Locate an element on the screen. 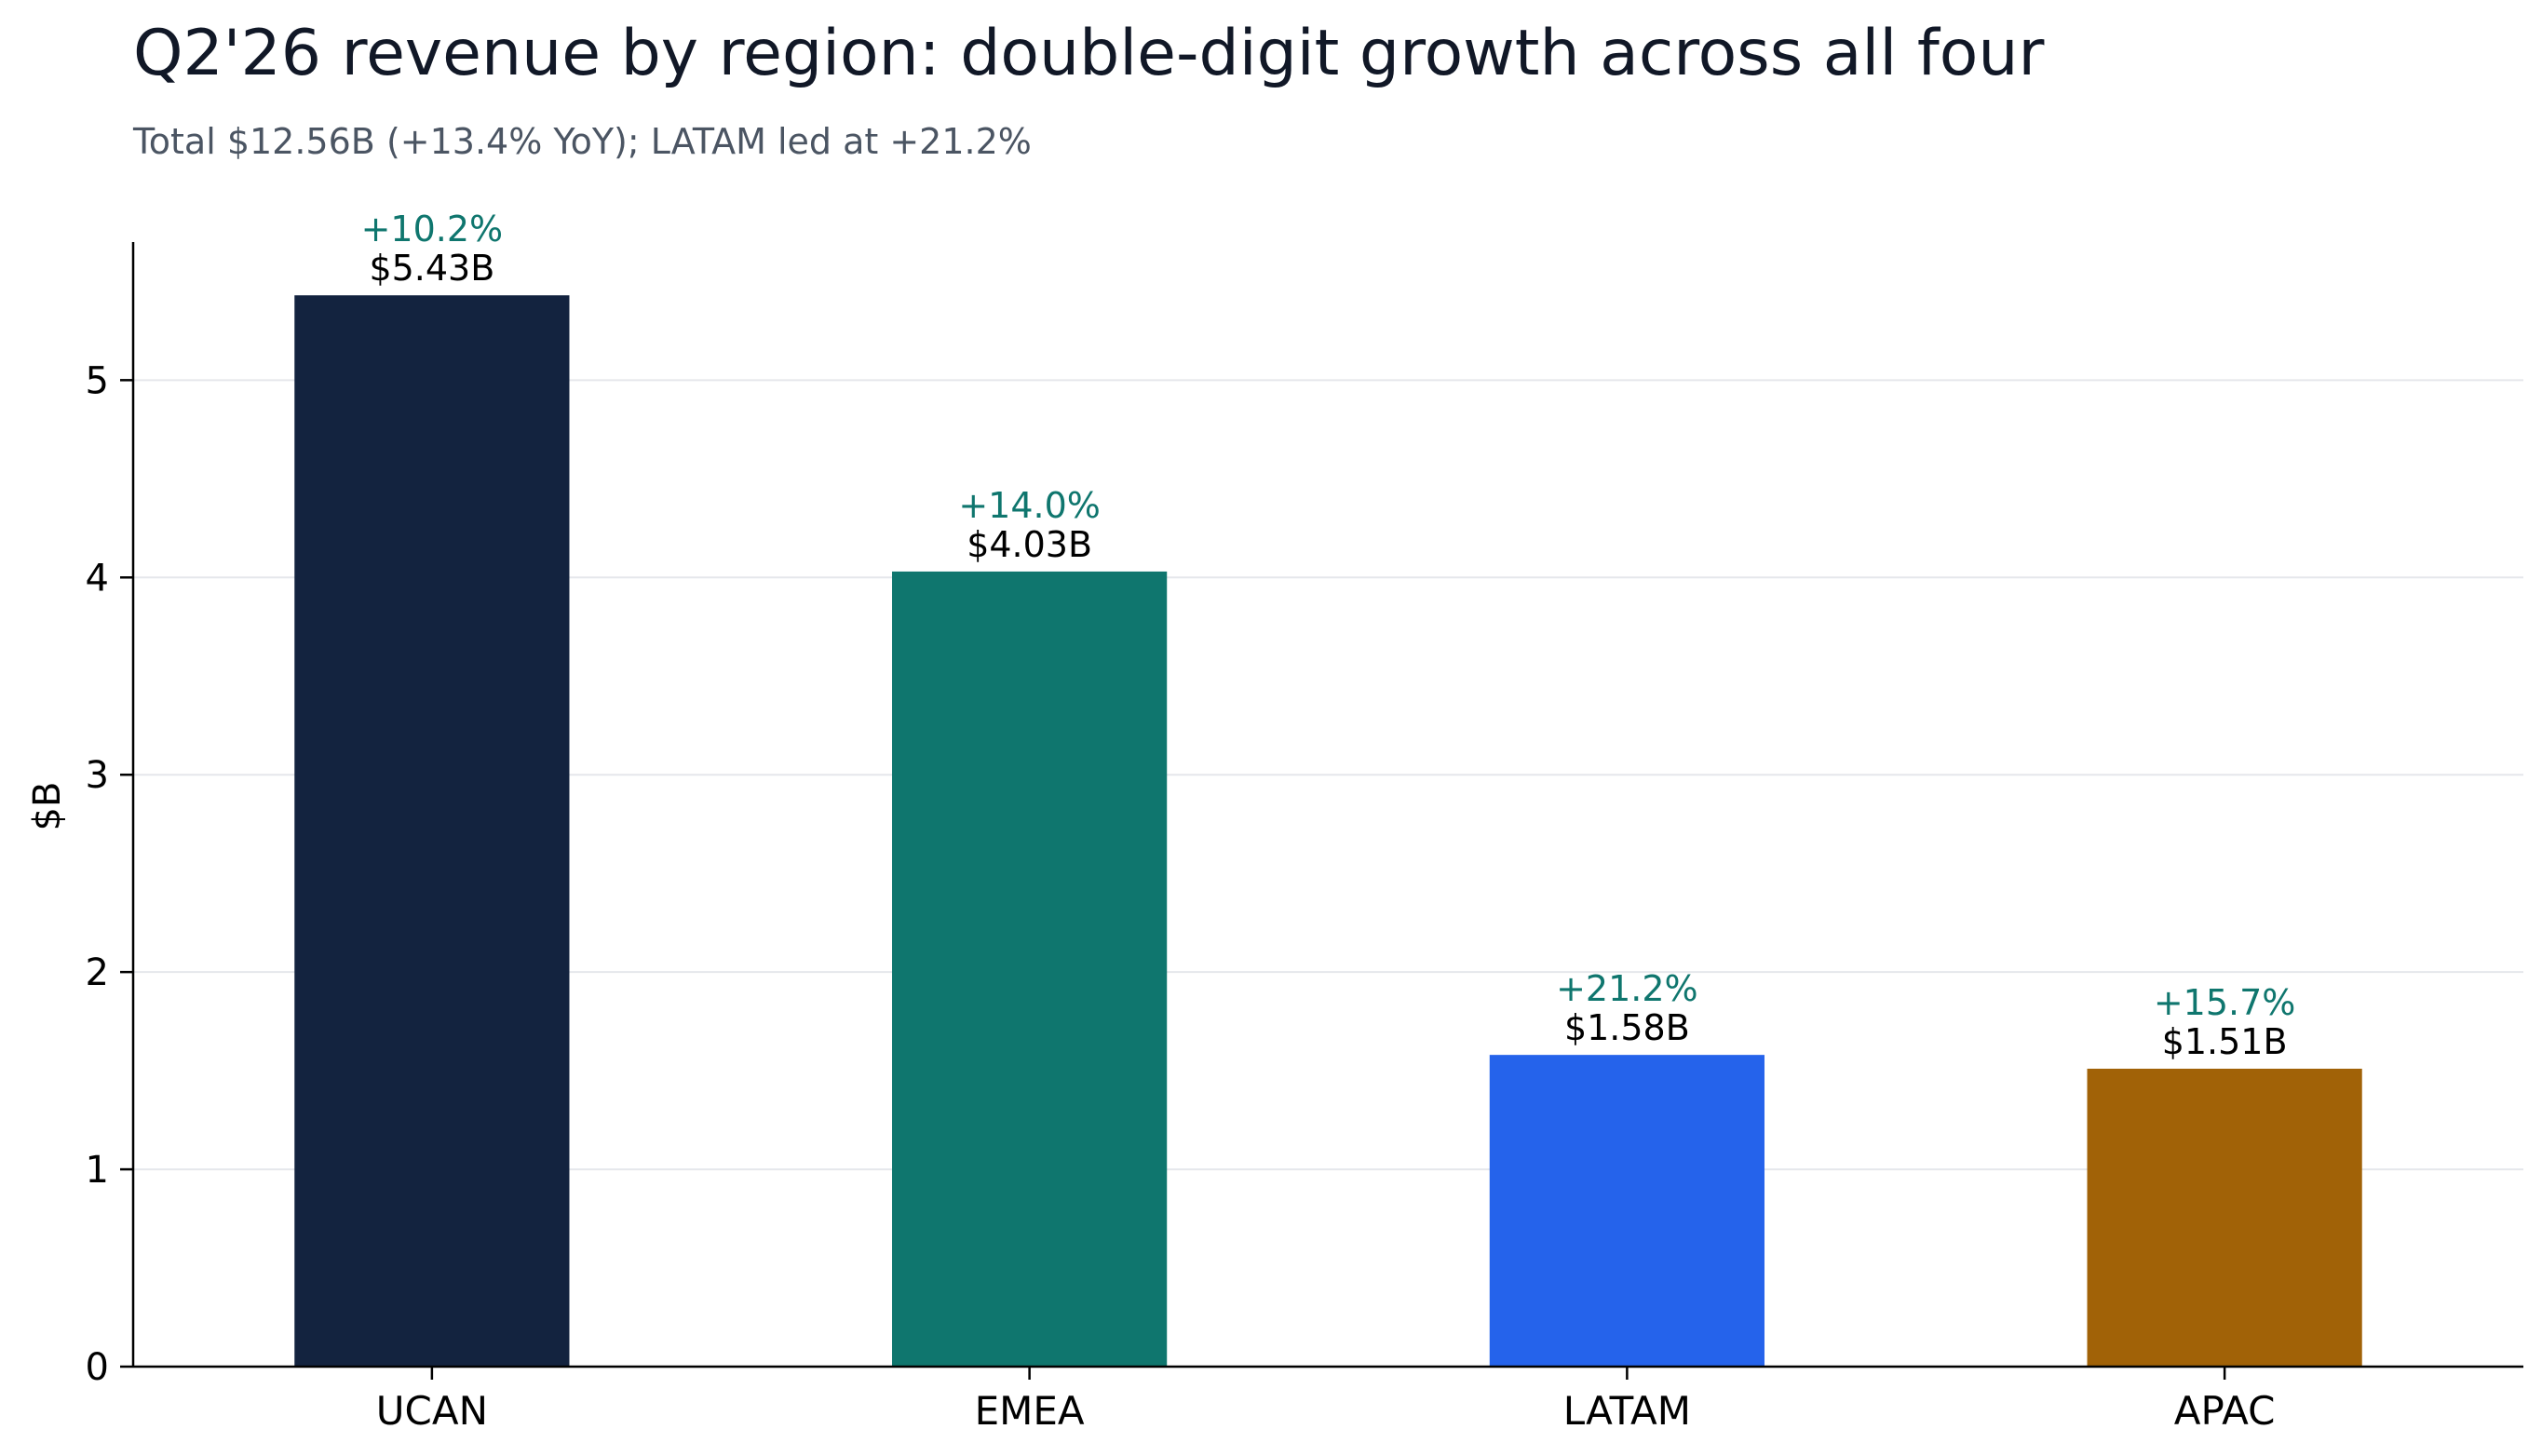 The width and height of the screenshot is (2542, 1456). value-label-emea: $4.03B is located at coordinates (1030, 544).